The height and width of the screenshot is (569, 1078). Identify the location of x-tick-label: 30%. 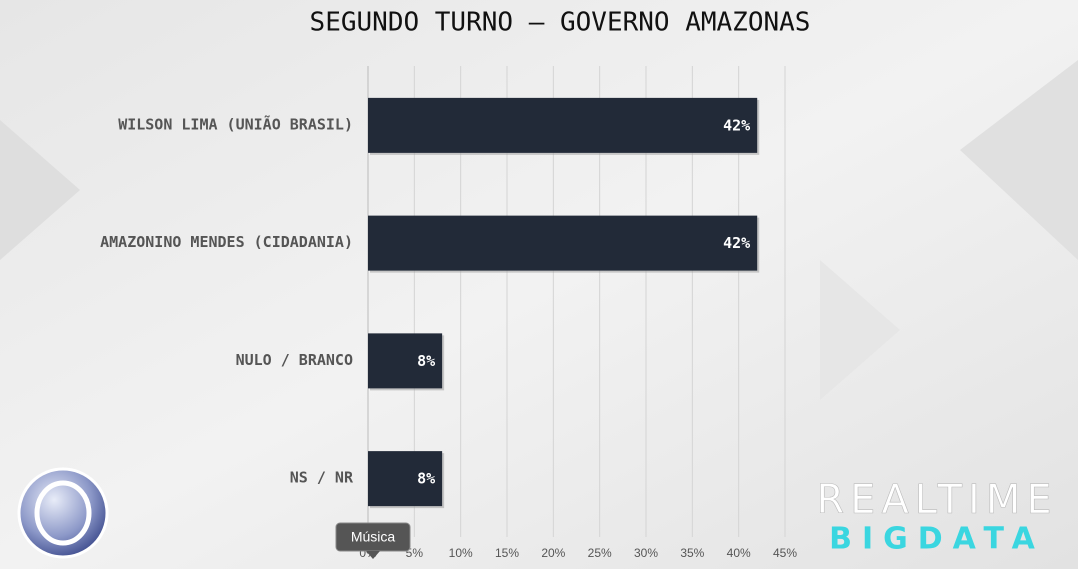
(646, 553).